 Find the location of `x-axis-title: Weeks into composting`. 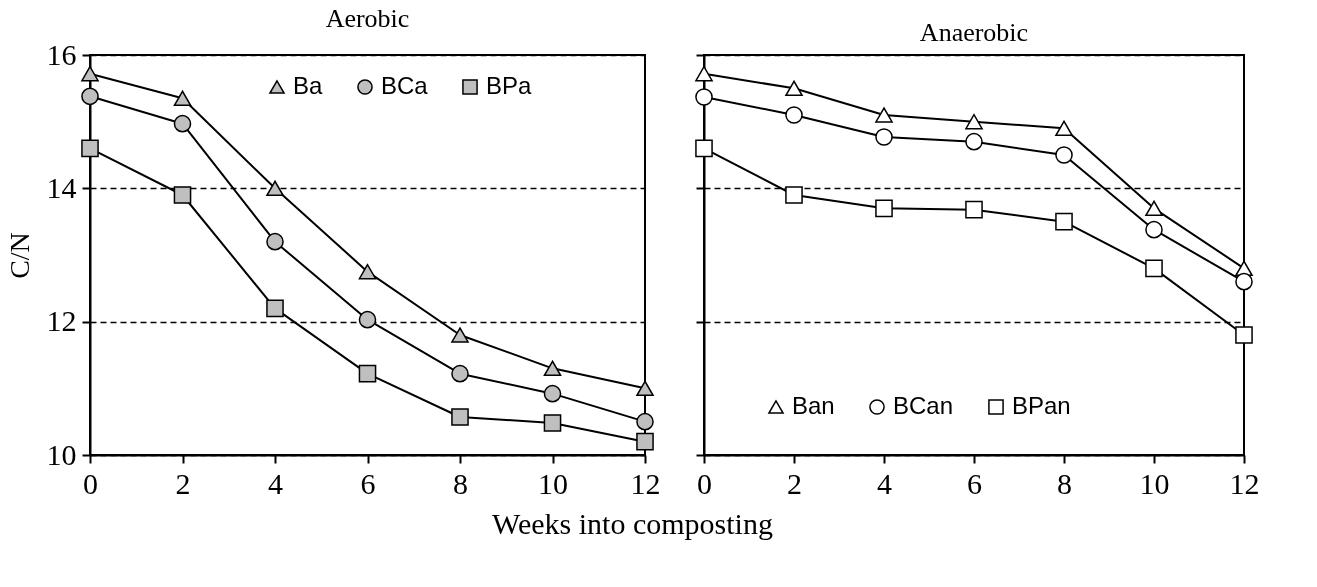

x-axis-title: Weeks into composting is located at coordinates (632, 523).